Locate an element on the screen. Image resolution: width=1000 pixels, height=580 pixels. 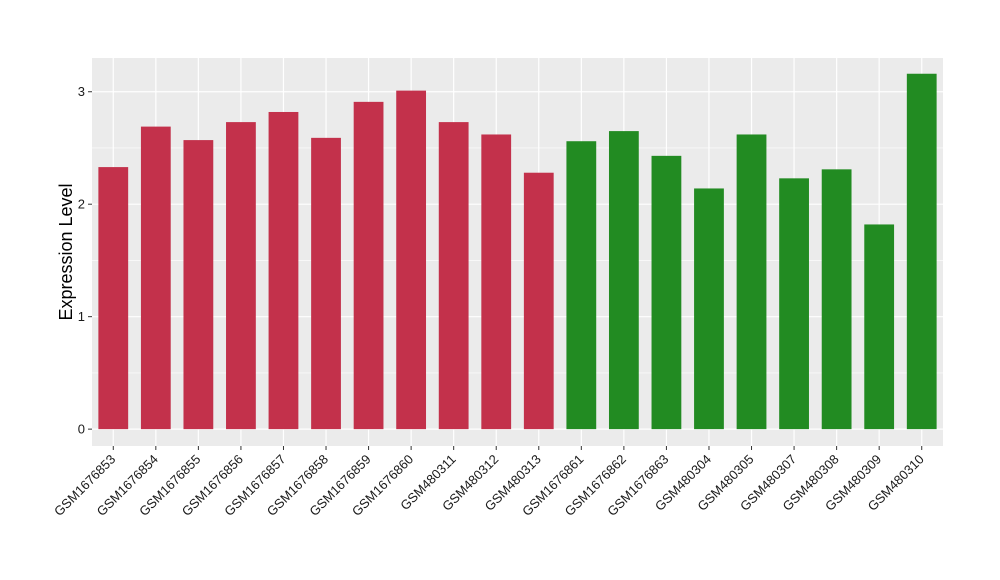
y-tick-label: 0 is located at coordinates (81, 429).